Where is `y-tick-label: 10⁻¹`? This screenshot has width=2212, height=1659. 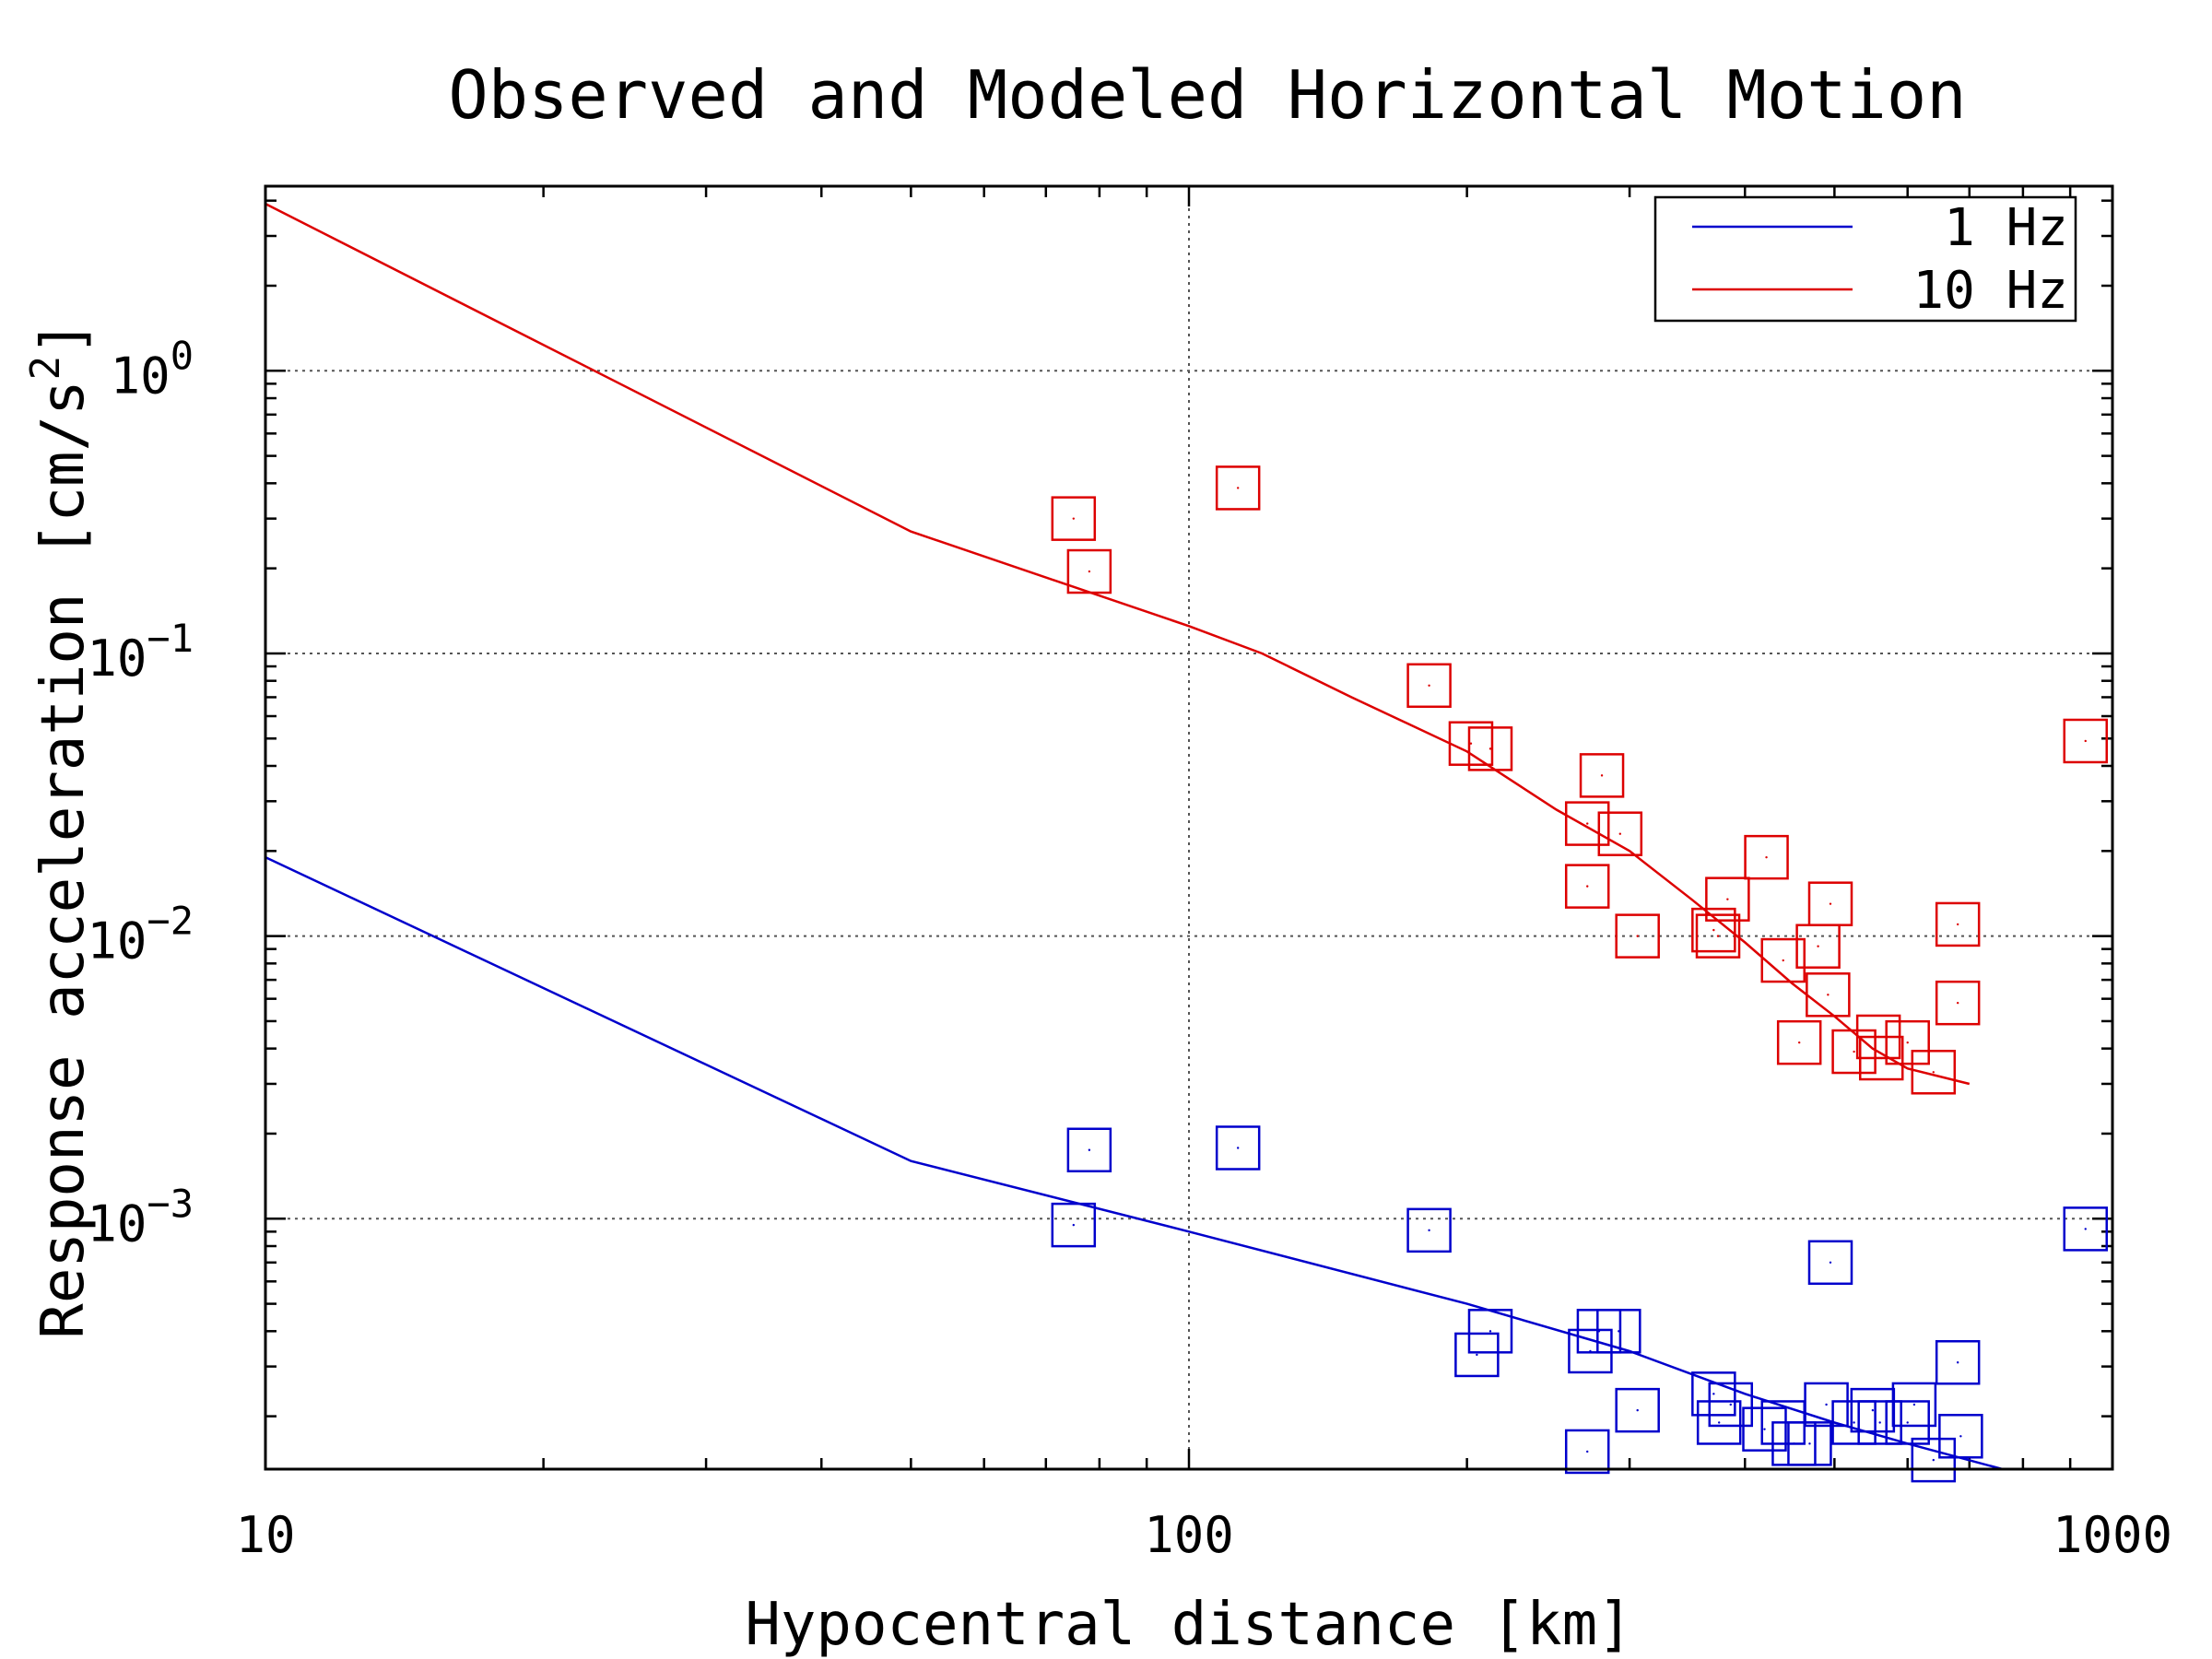 y-tick-label: 10⁻¹ is located at coordinates (140, 652).